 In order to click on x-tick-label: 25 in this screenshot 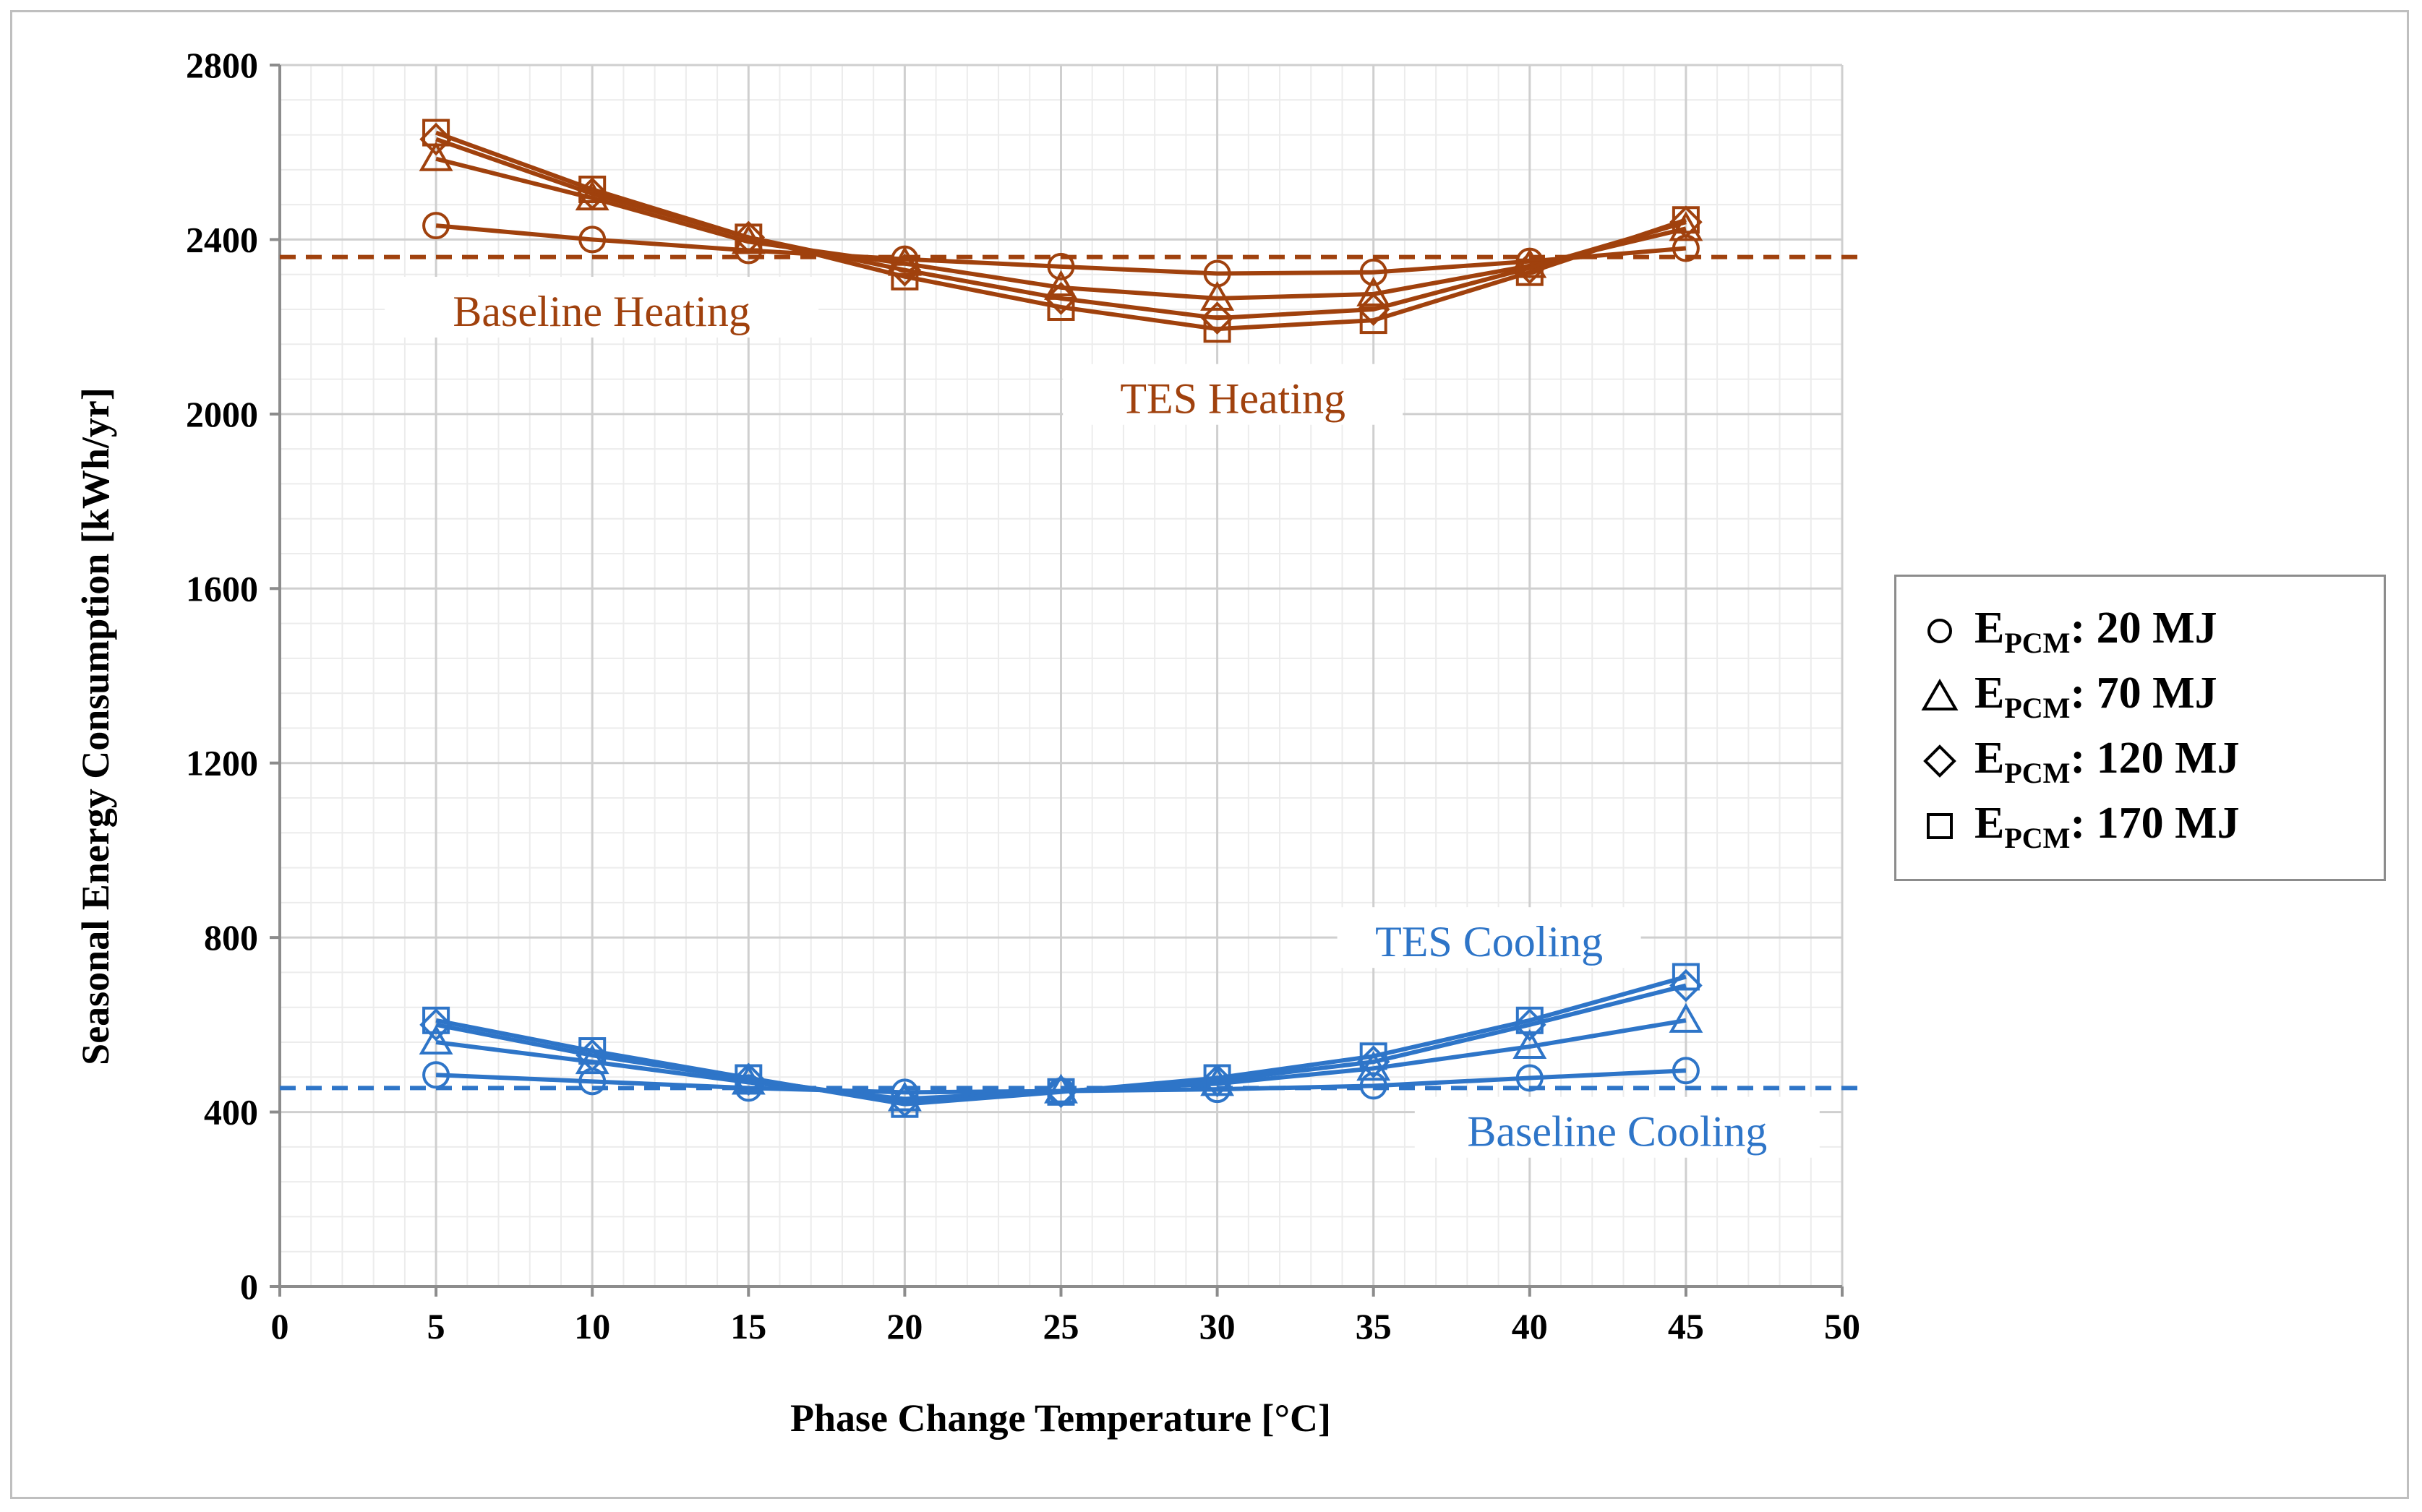, I will do `click(1061, 1326)`.